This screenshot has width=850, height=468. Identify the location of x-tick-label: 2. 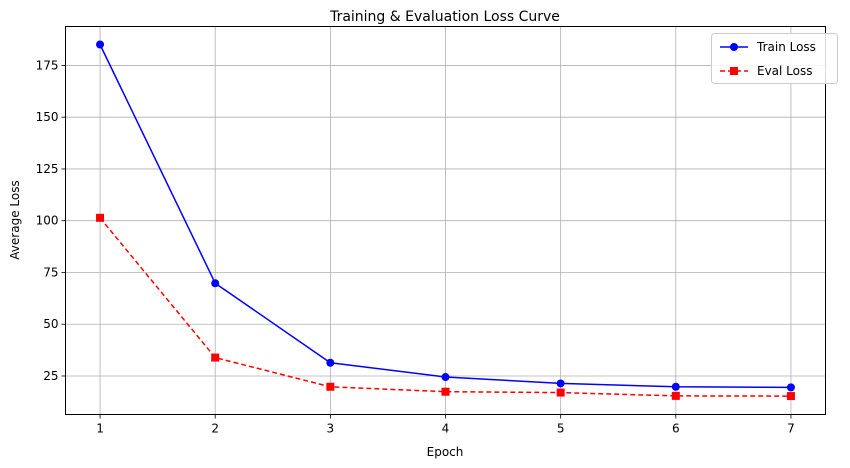
(215, 429).